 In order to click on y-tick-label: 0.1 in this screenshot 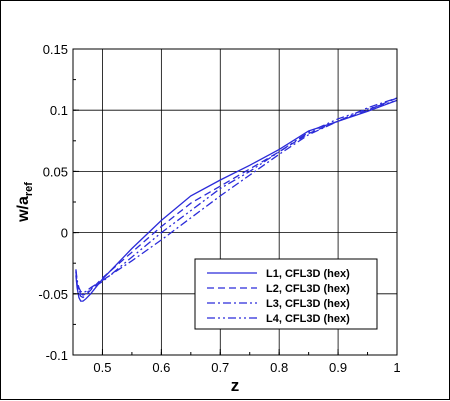, I will do `click(59, 110)`.